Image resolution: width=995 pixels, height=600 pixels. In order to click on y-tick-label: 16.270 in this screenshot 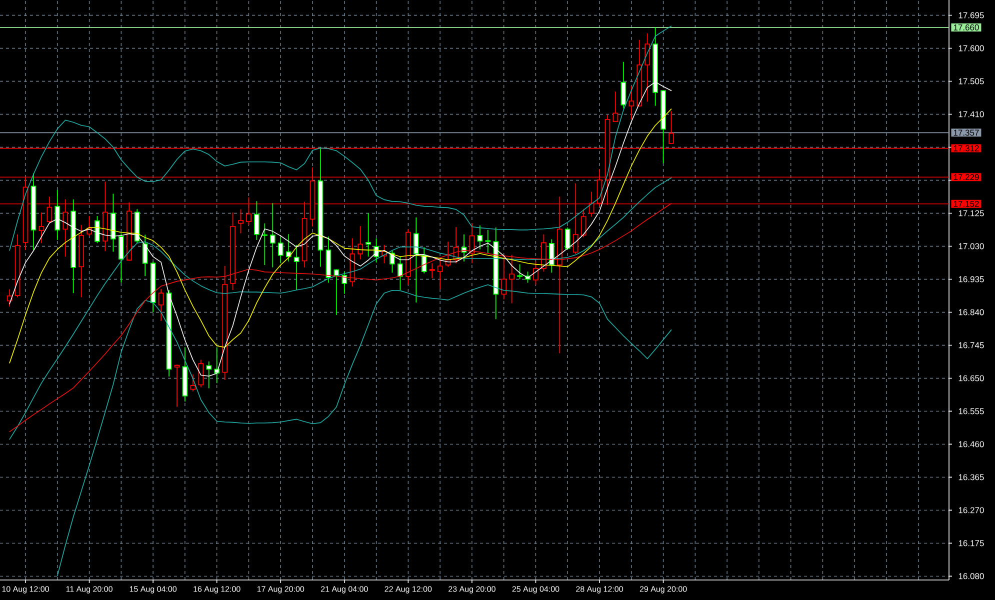, I will do `click(971, 510)`.